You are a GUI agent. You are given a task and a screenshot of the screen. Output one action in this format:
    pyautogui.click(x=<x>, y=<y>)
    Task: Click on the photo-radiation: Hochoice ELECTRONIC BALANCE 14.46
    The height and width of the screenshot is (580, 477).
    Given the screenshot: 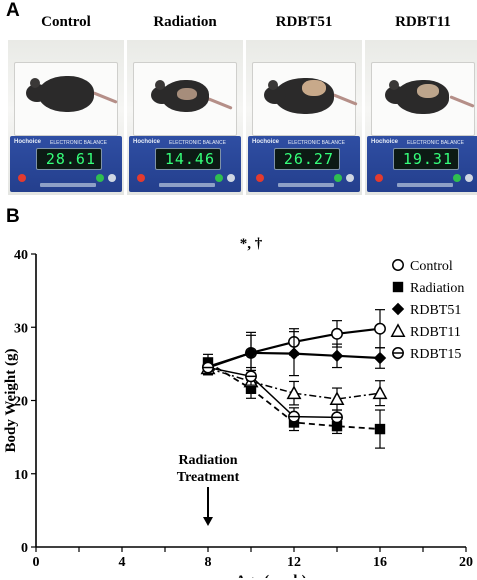 What is the action you would take?
    pyautogui.click(x=185, y=117)
    